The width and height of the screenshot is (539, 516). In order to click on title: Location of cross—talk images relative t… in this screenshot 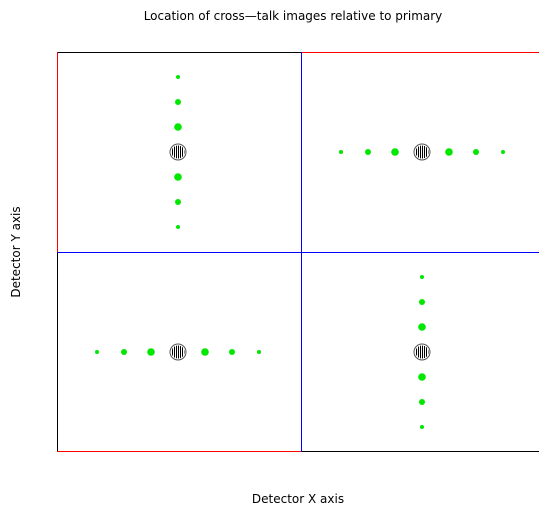, I will do `click(293, 16)`.